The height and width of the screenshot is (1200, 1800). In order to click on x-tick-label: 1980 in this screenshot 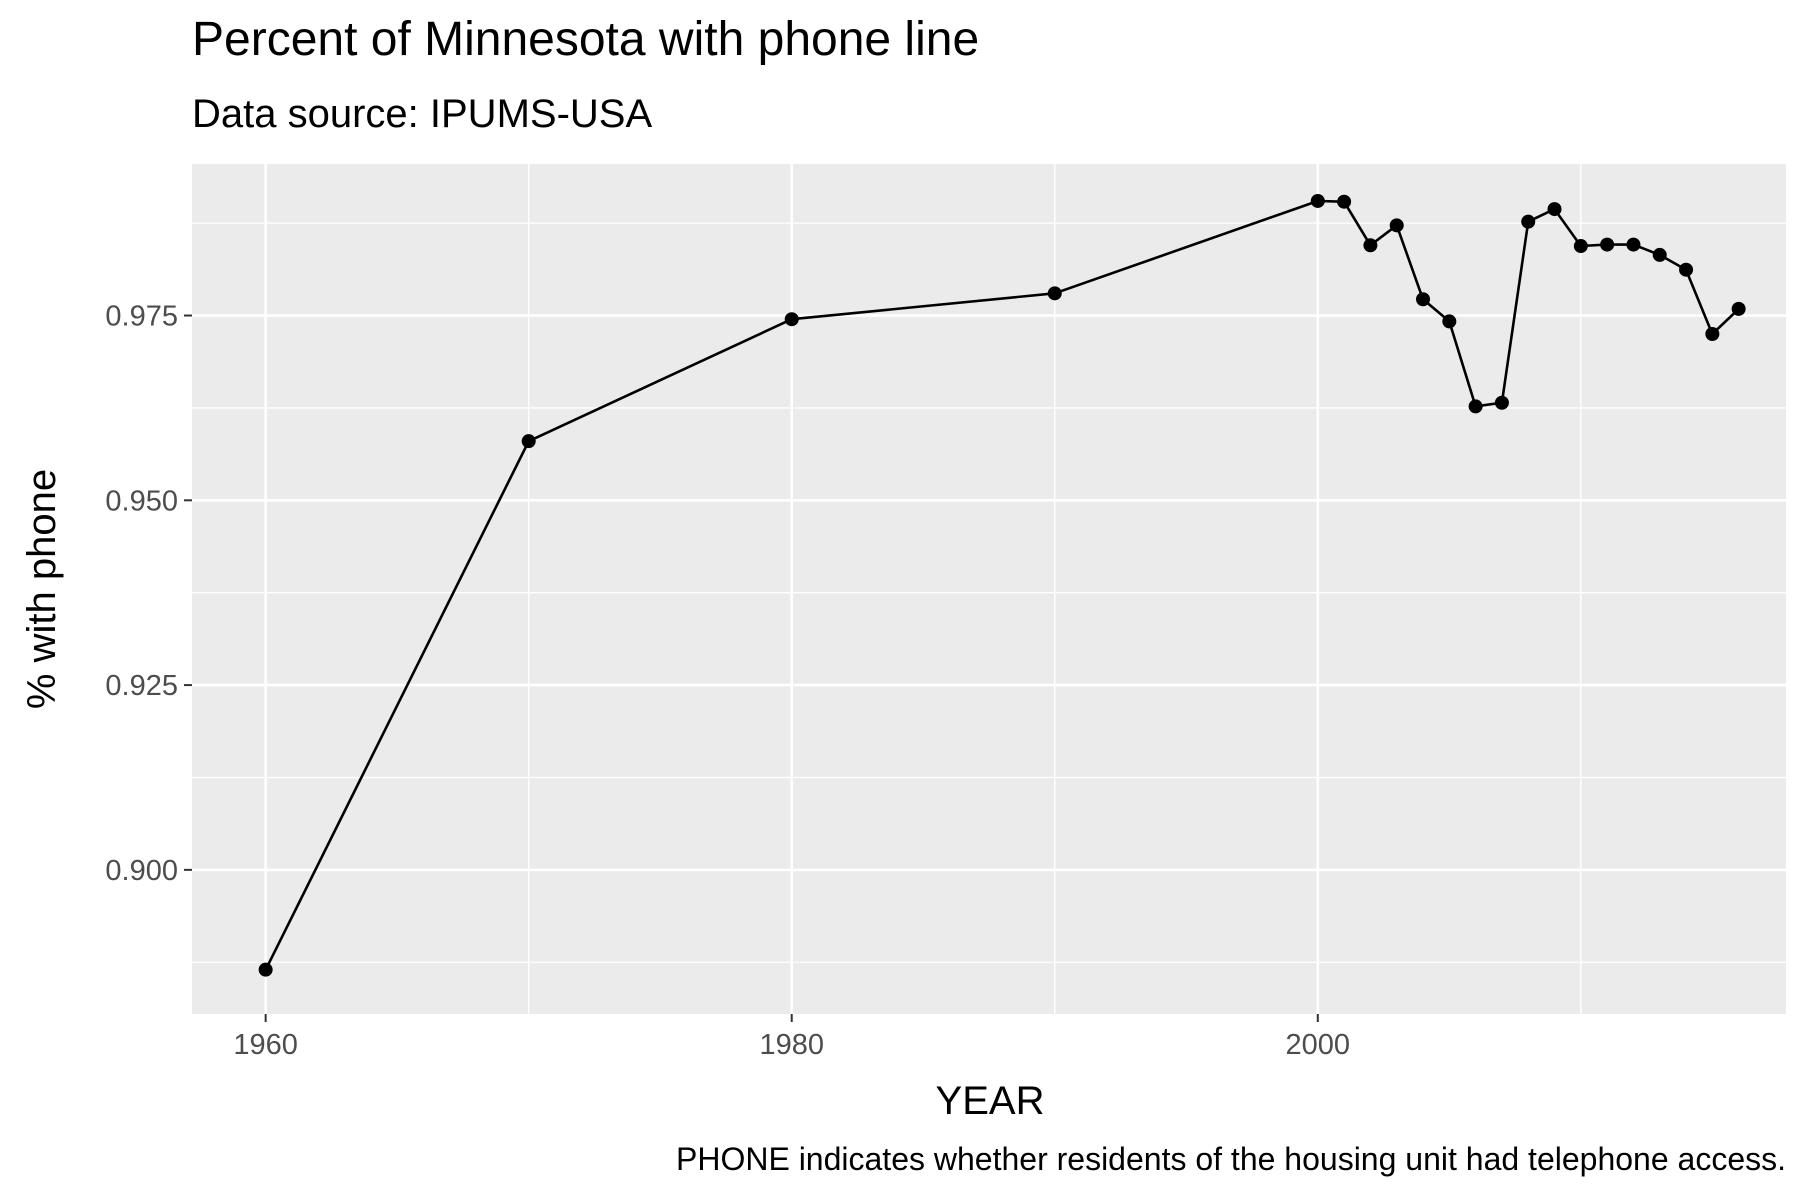, I will do `click(791, 1045)`.